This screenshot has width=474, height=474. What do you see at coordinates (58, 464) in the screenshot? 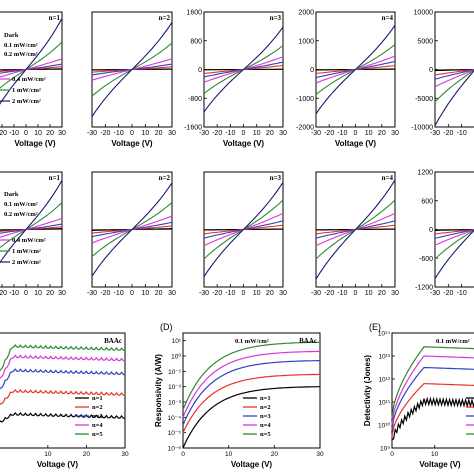
I see `chart-3-1-xlabel: Voltage (V)` at bounding box center [58, 464].